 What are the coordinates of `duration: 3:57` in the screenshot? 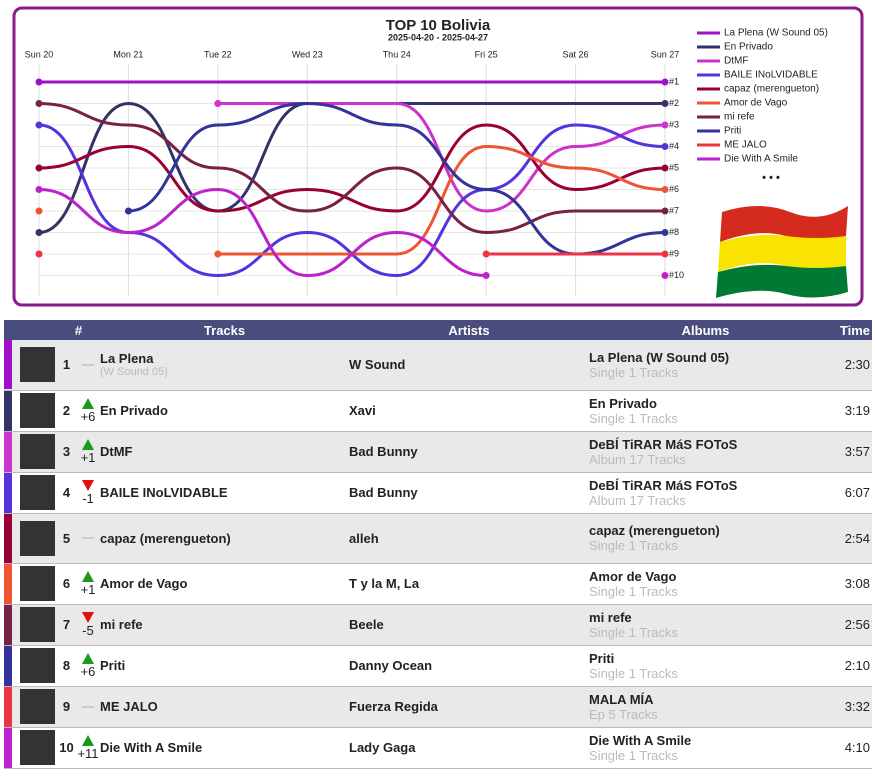 It's located at (847, 452).